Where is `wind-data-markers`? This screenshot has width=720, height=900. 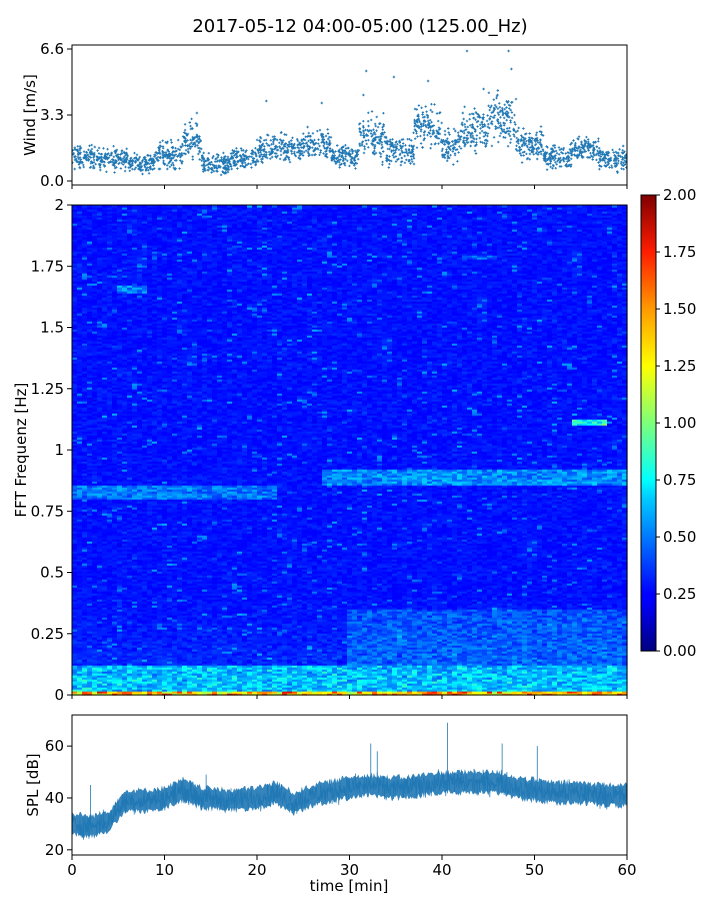 wind-data-markers is located at coordinates (349, 113).